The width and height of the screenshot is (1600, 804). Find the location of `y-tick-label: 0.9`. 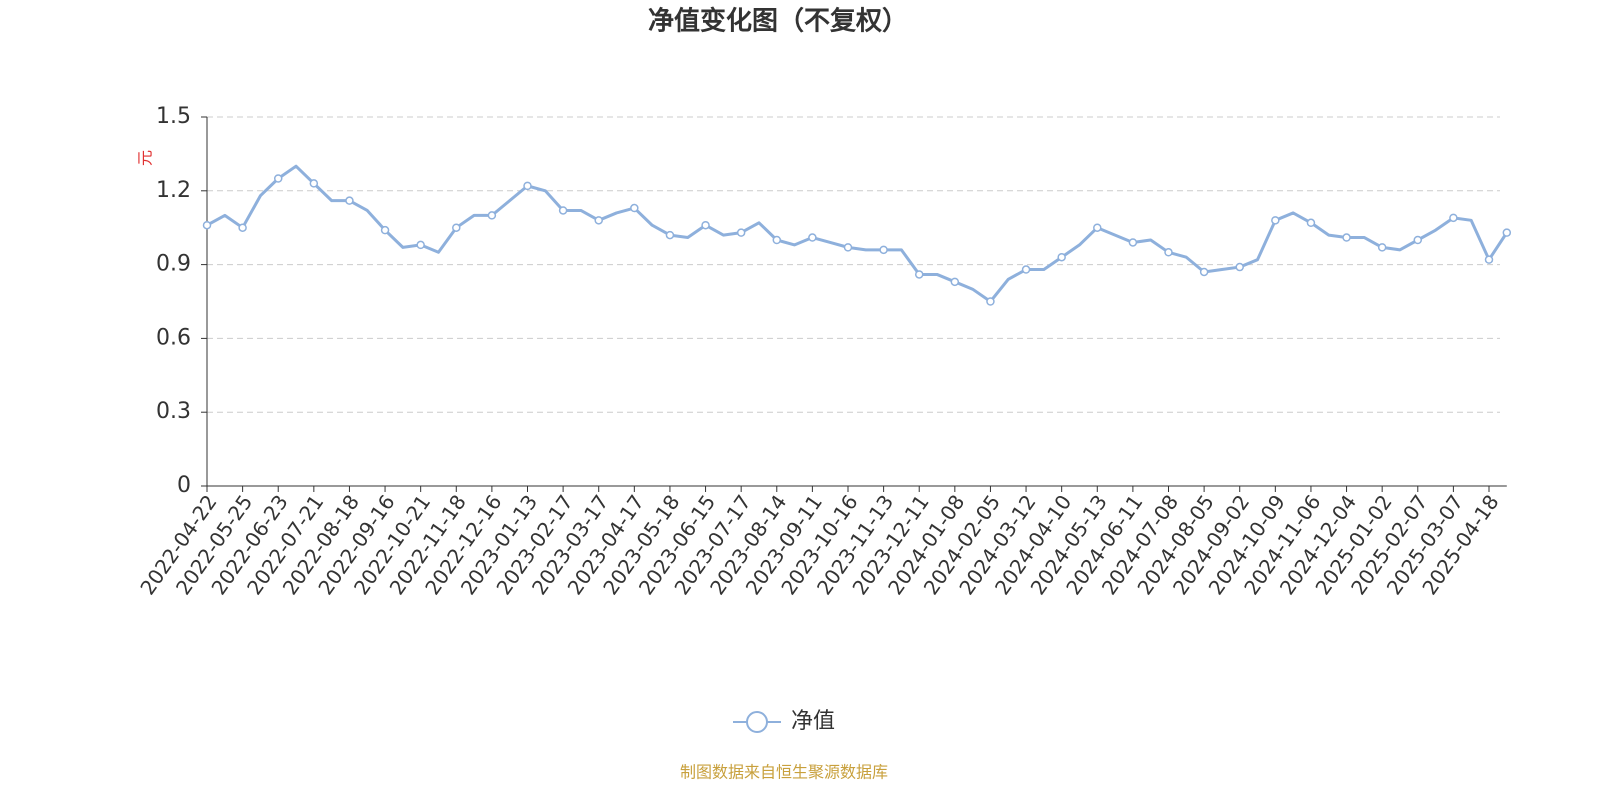

y-tick-label: 0.9 is located at coordinates (173, 264).